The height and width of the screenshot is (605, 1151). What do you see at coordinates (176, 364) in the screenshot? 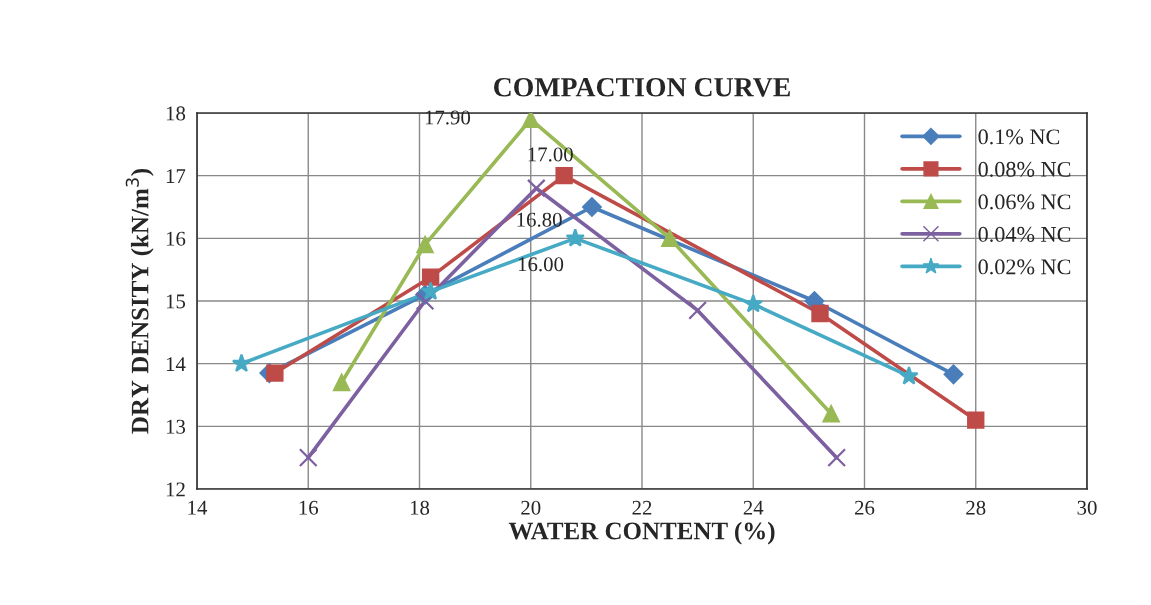
I see `y-tick-label: 14` at bounding box center [176, 364].